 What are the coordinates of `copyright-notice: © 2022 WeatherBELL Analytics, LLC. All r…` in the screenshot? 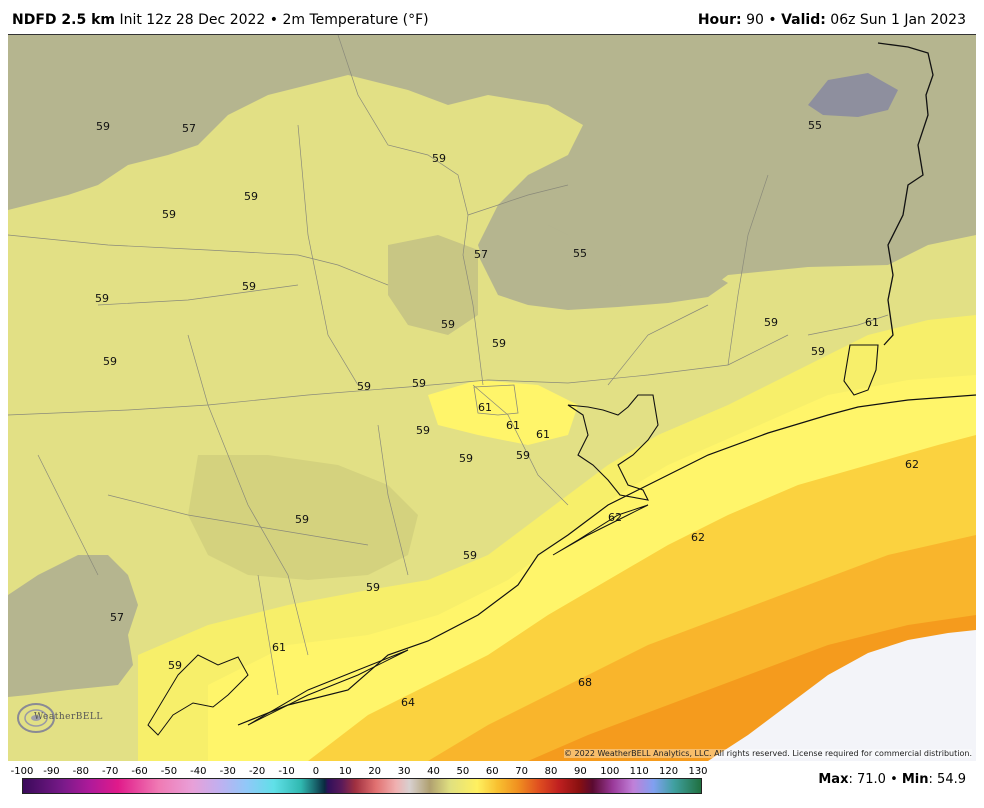 It's located at (768, 753).